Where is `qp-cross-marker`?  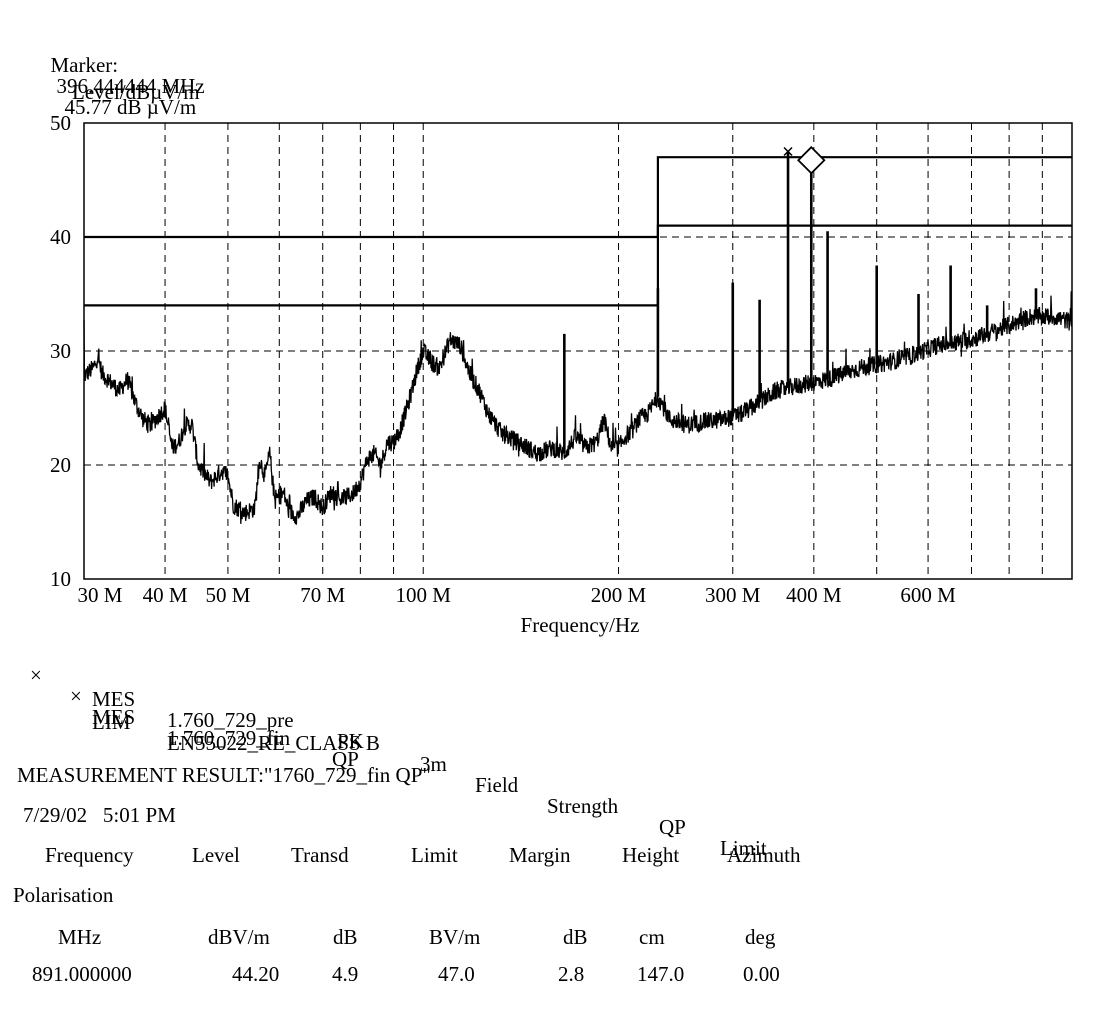
qp-cross-marker is located at coordinates (788, 151).